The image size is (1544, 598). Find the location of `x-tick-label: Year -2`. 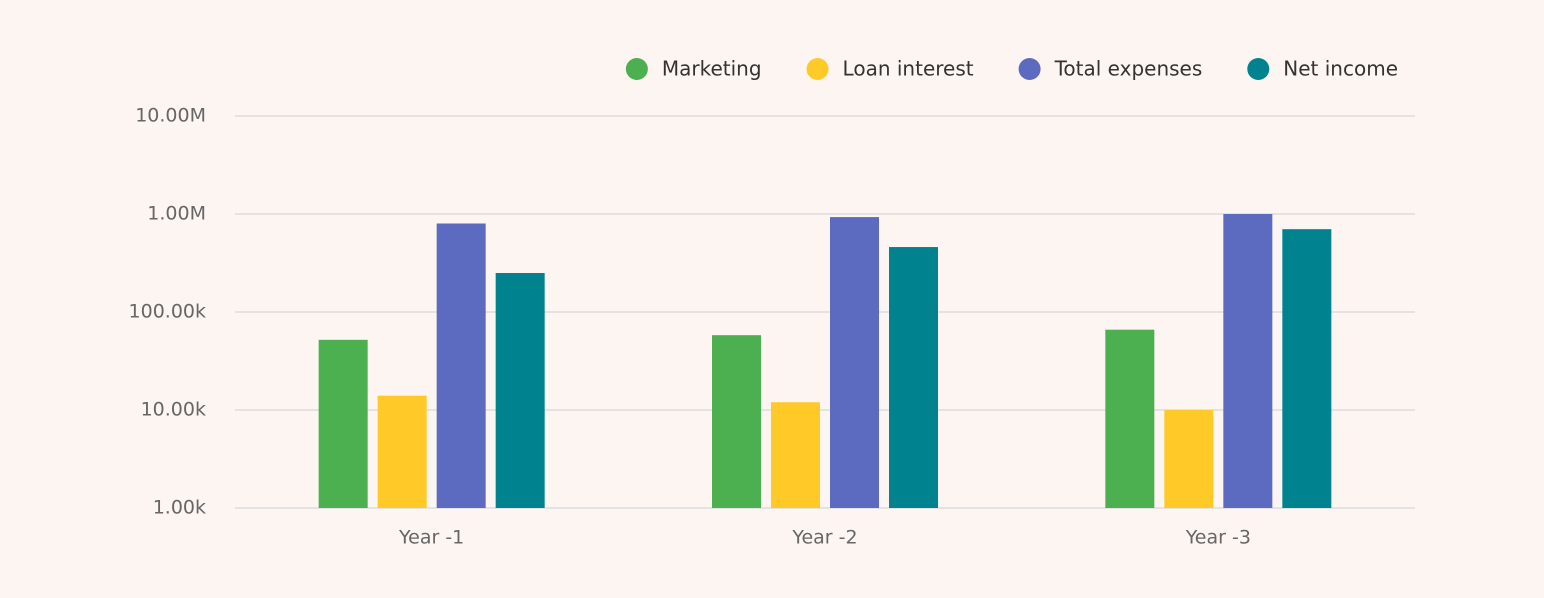

x-tick-label: Year -2 is located at coordinates (824, 538).